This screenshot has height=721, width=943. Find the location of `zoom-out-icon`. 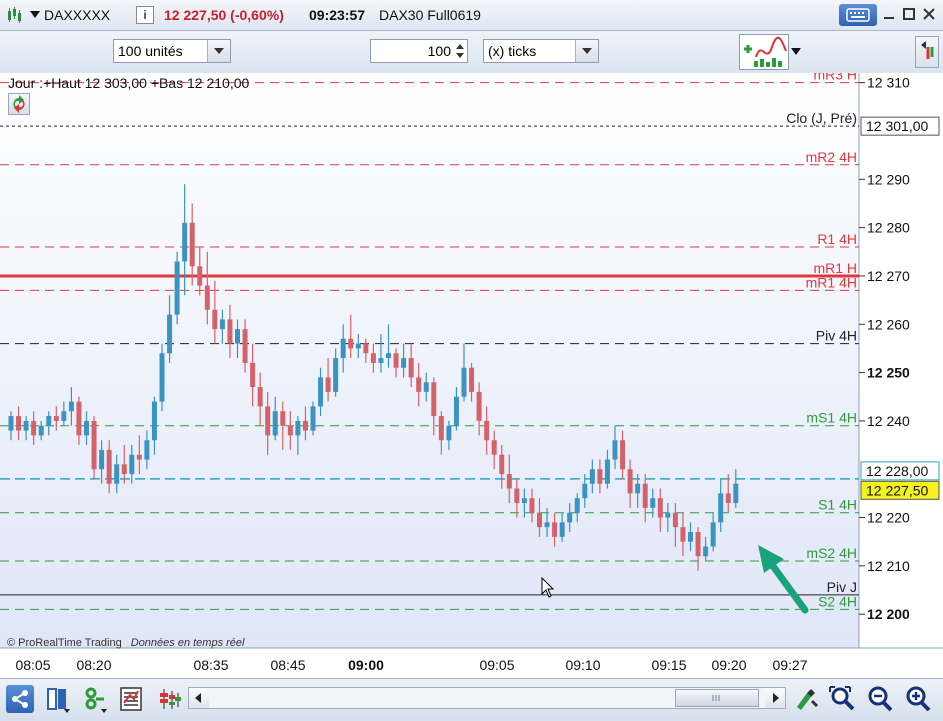

zoom-out-icon is located at coordinates (880, 699).